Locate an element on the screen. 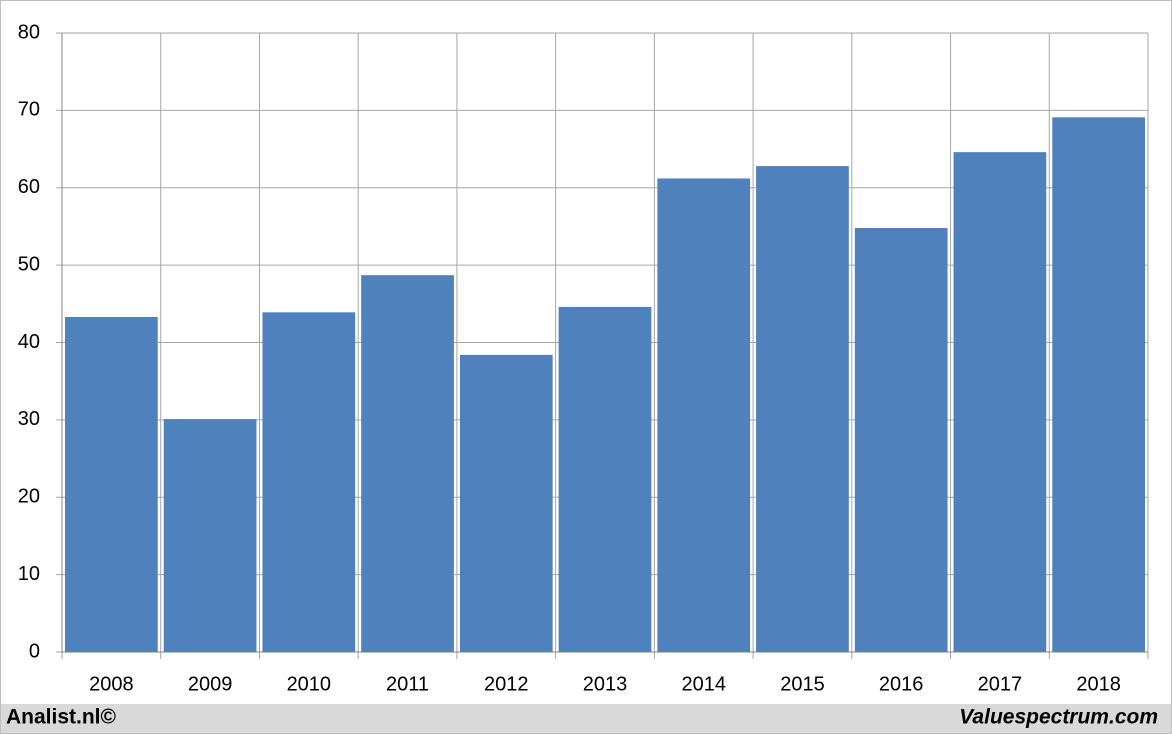 Image resolution: width=1172 pixels, height=734 pixels. x-tick-label: 2014 is located at coordinates (703, 684).